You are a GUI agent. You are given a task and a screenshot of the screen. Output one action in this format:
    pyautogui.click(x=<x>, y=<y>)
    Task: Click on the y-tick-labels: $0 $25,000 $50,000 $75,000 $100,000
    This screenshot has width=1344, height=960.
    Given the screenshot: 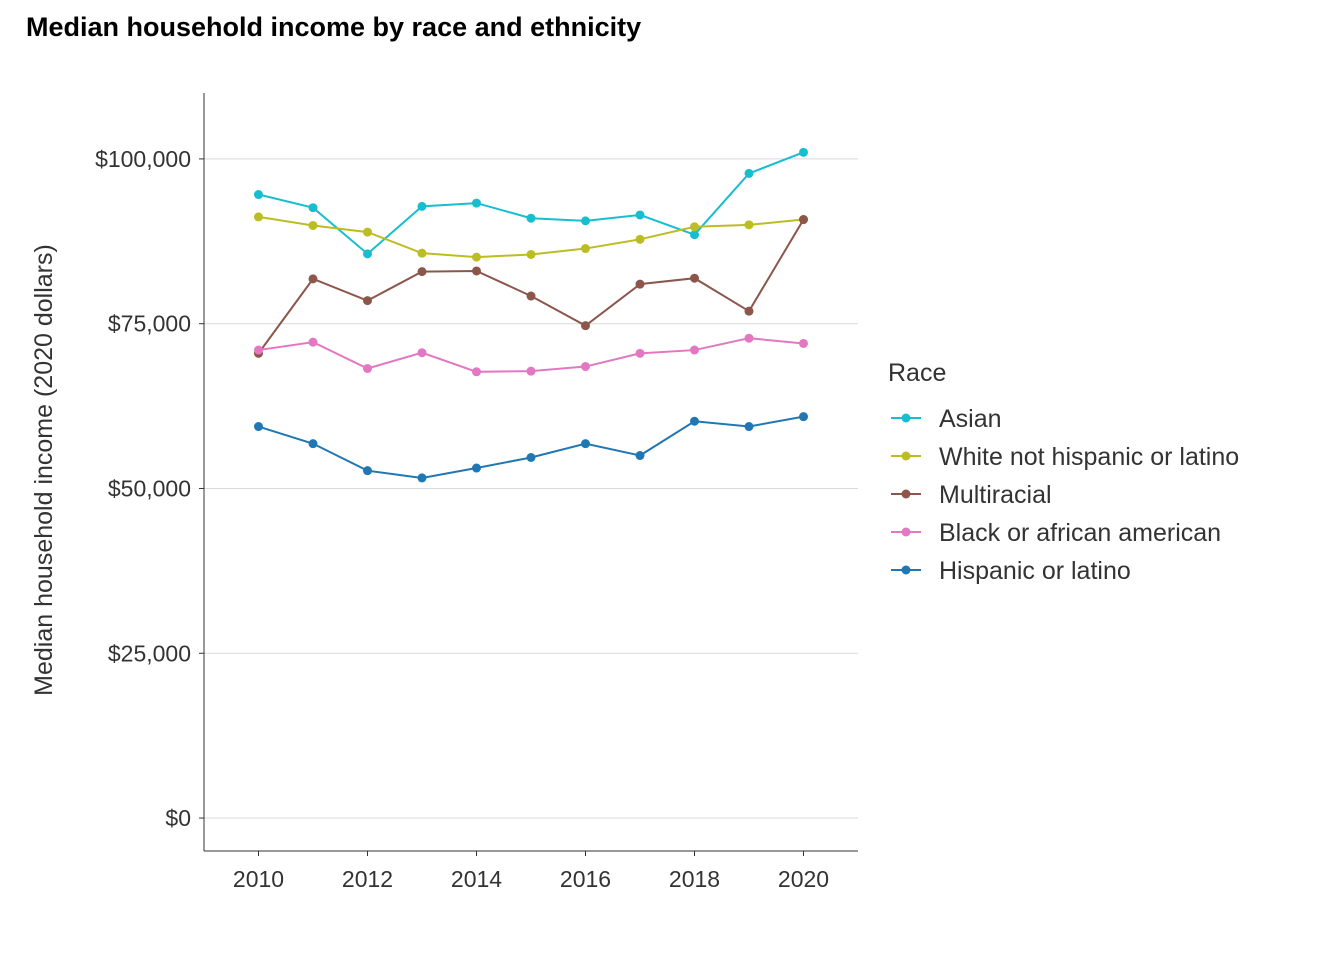 What is the action you would take?
    pyautogui.click(x=143, y=488)
    